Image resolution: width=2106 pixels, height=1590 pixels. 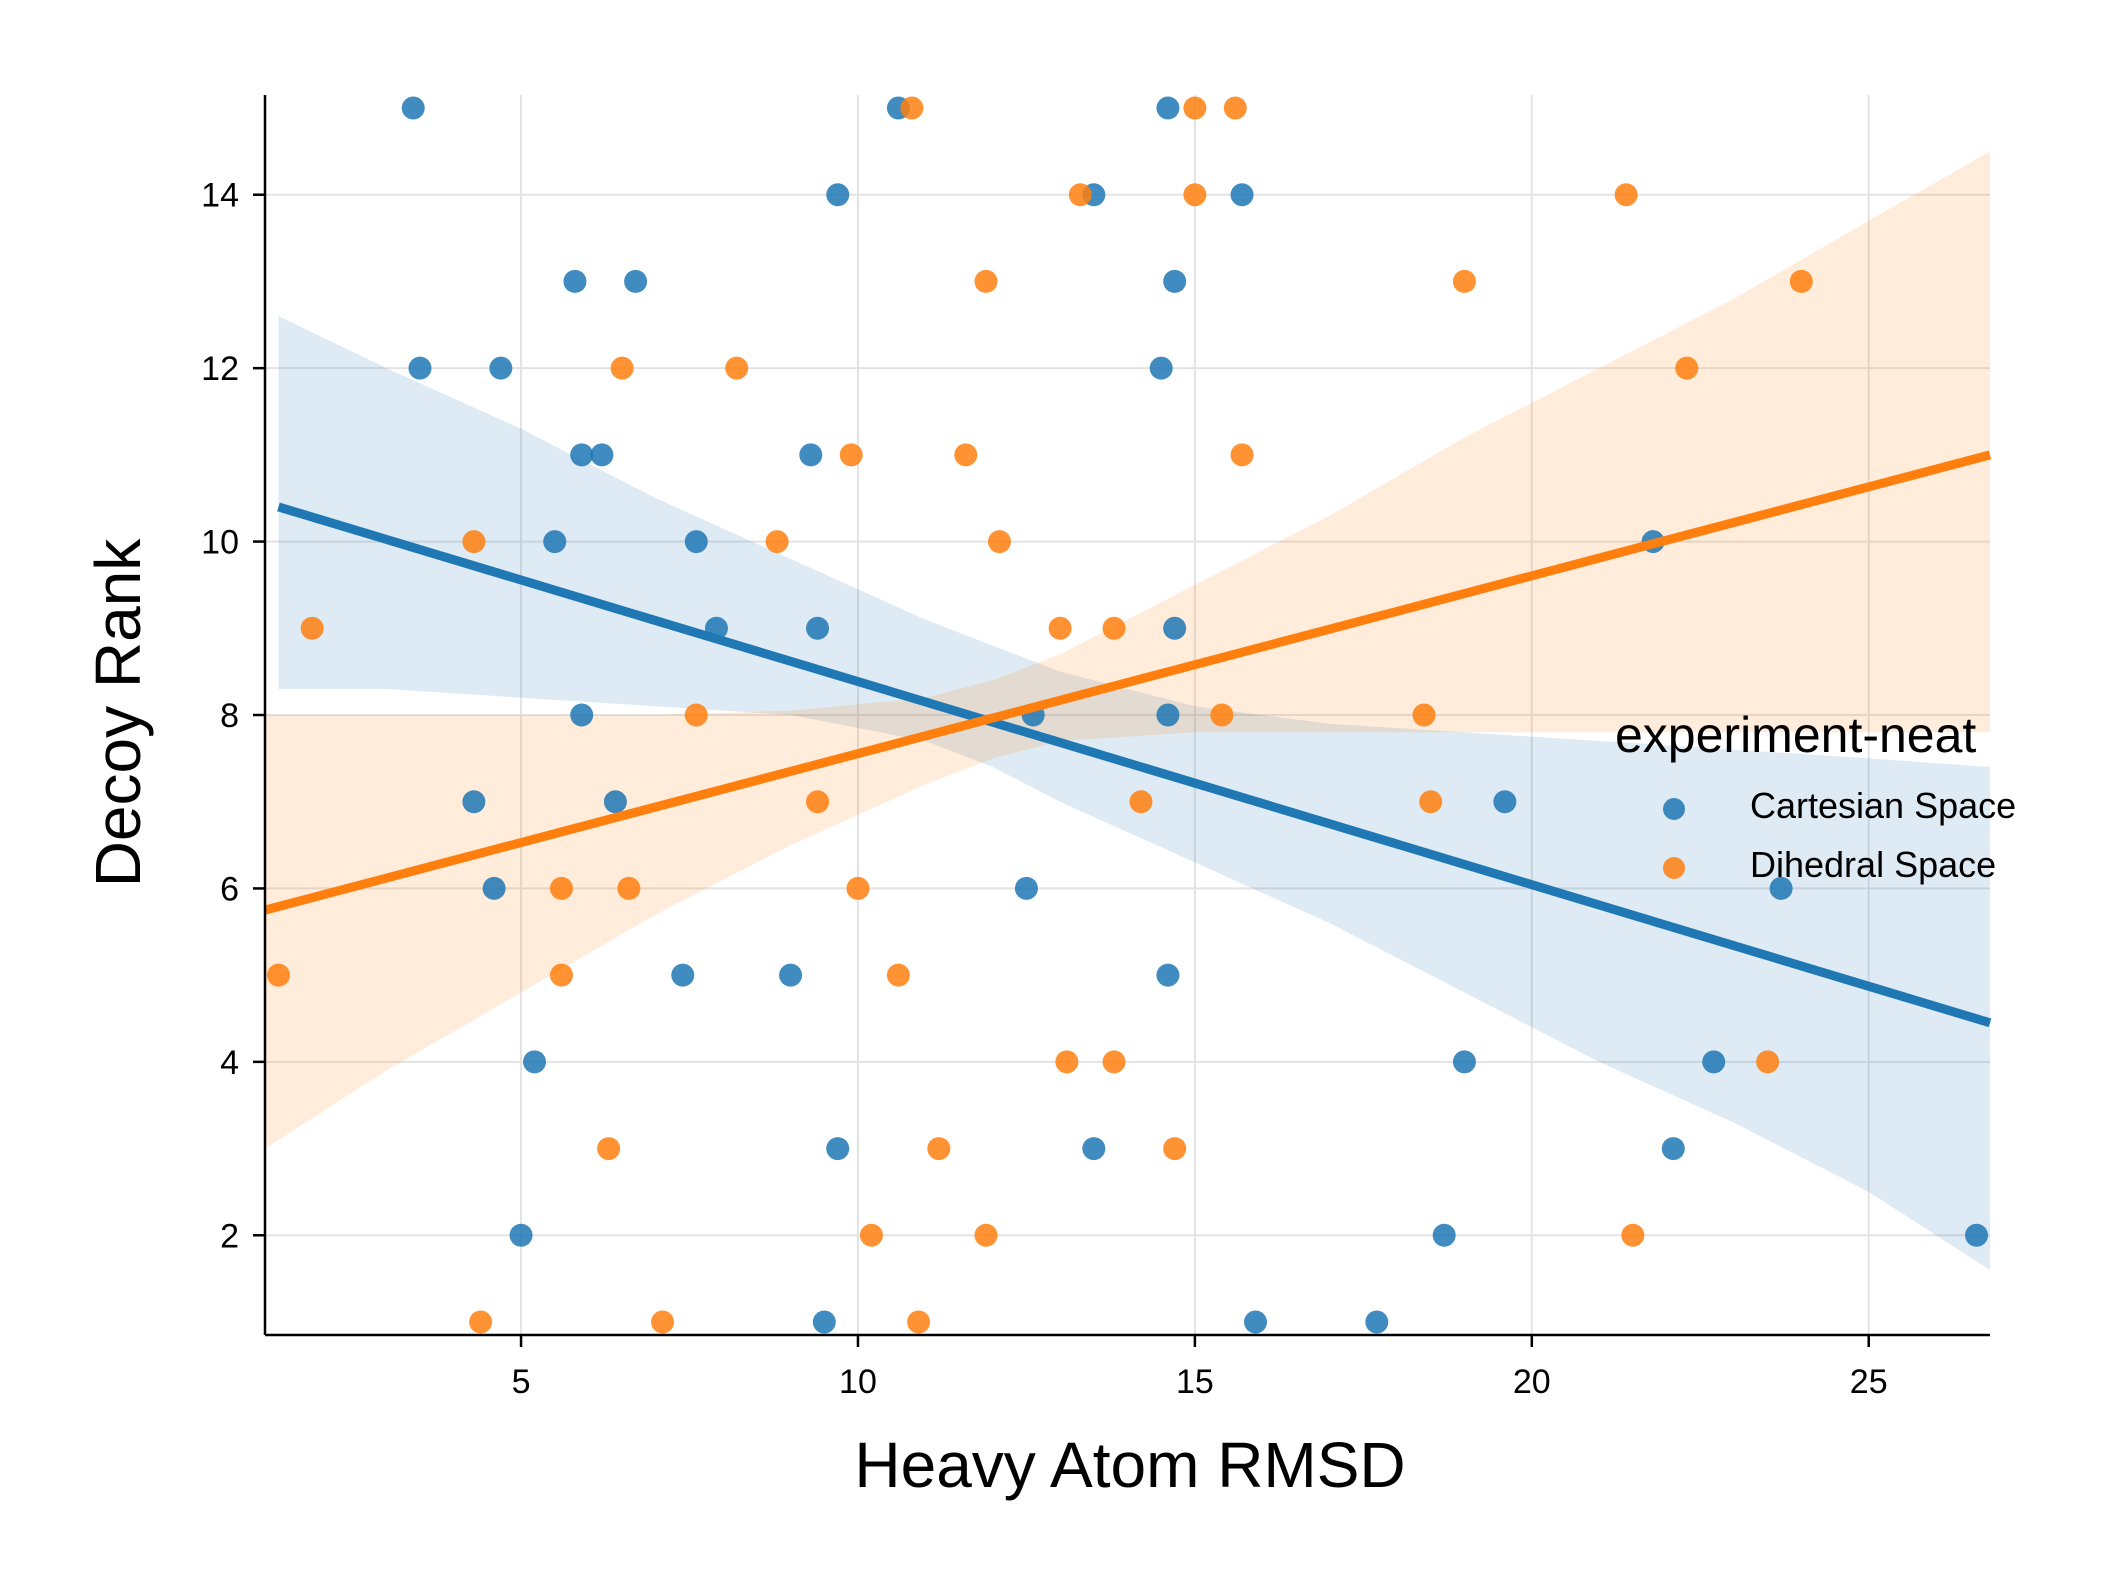 I want to click on y-tick-label: 6, so click(x=229, y=889).